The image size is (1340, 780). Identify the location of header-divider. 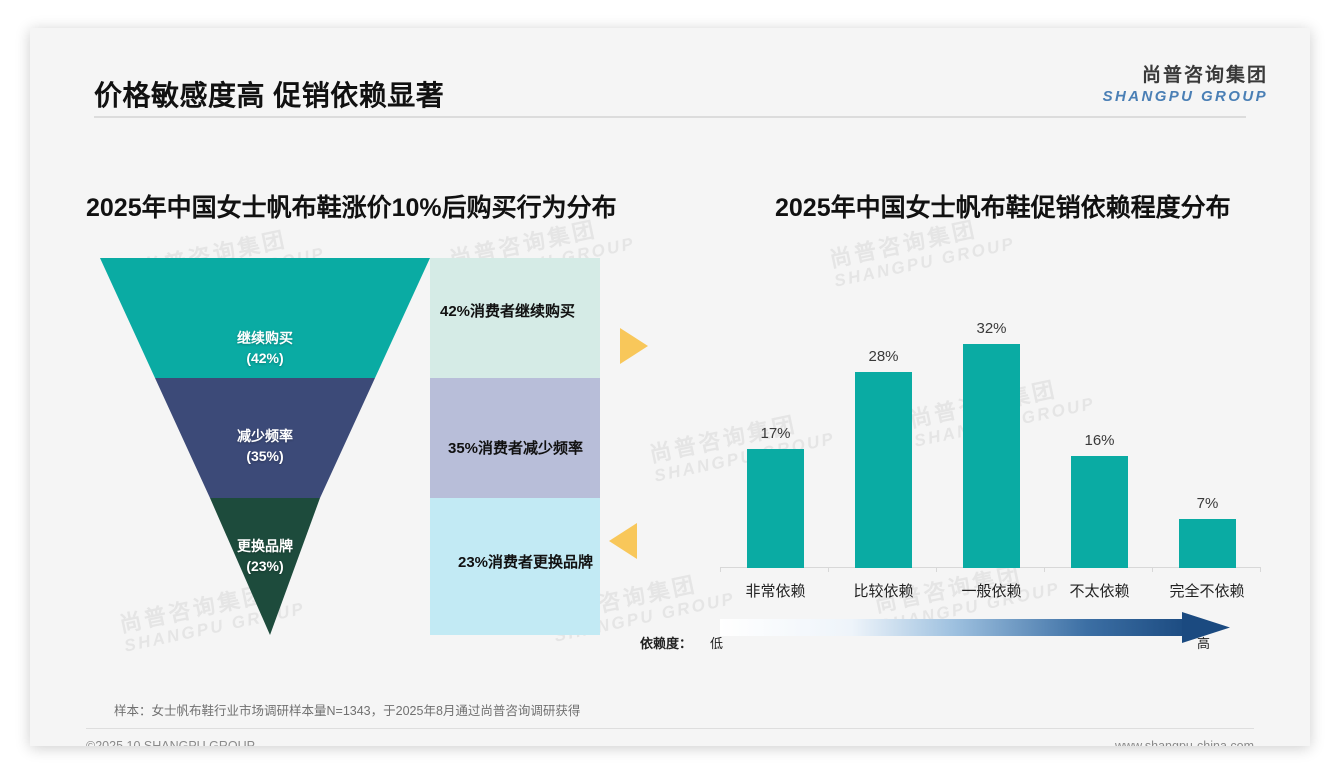
(670, 117).